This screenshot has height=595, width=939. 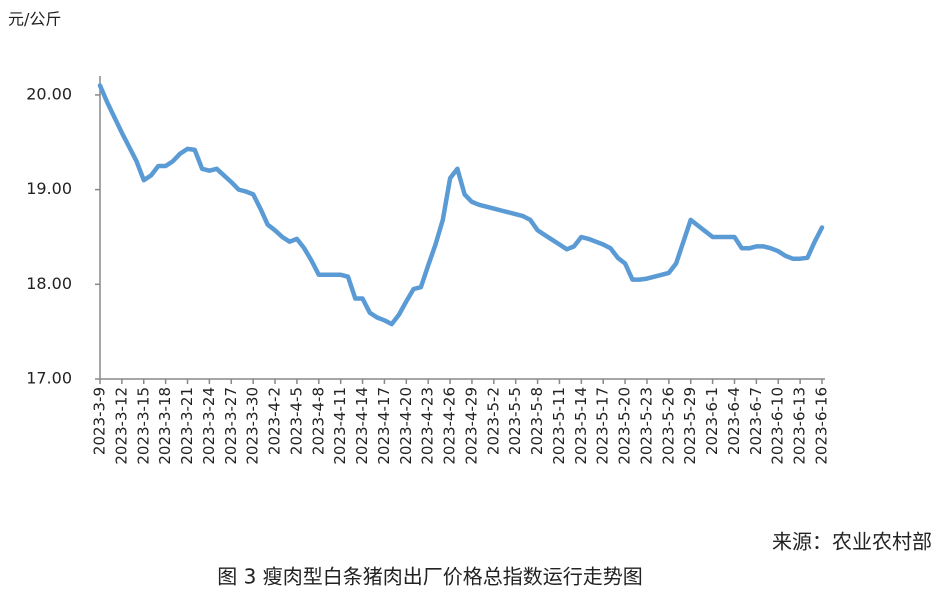 What do you see at coordinates (275, 421) in the screenshot?
I see `x-tick-label: 2023-4-2` at bounding box center [275, 421].